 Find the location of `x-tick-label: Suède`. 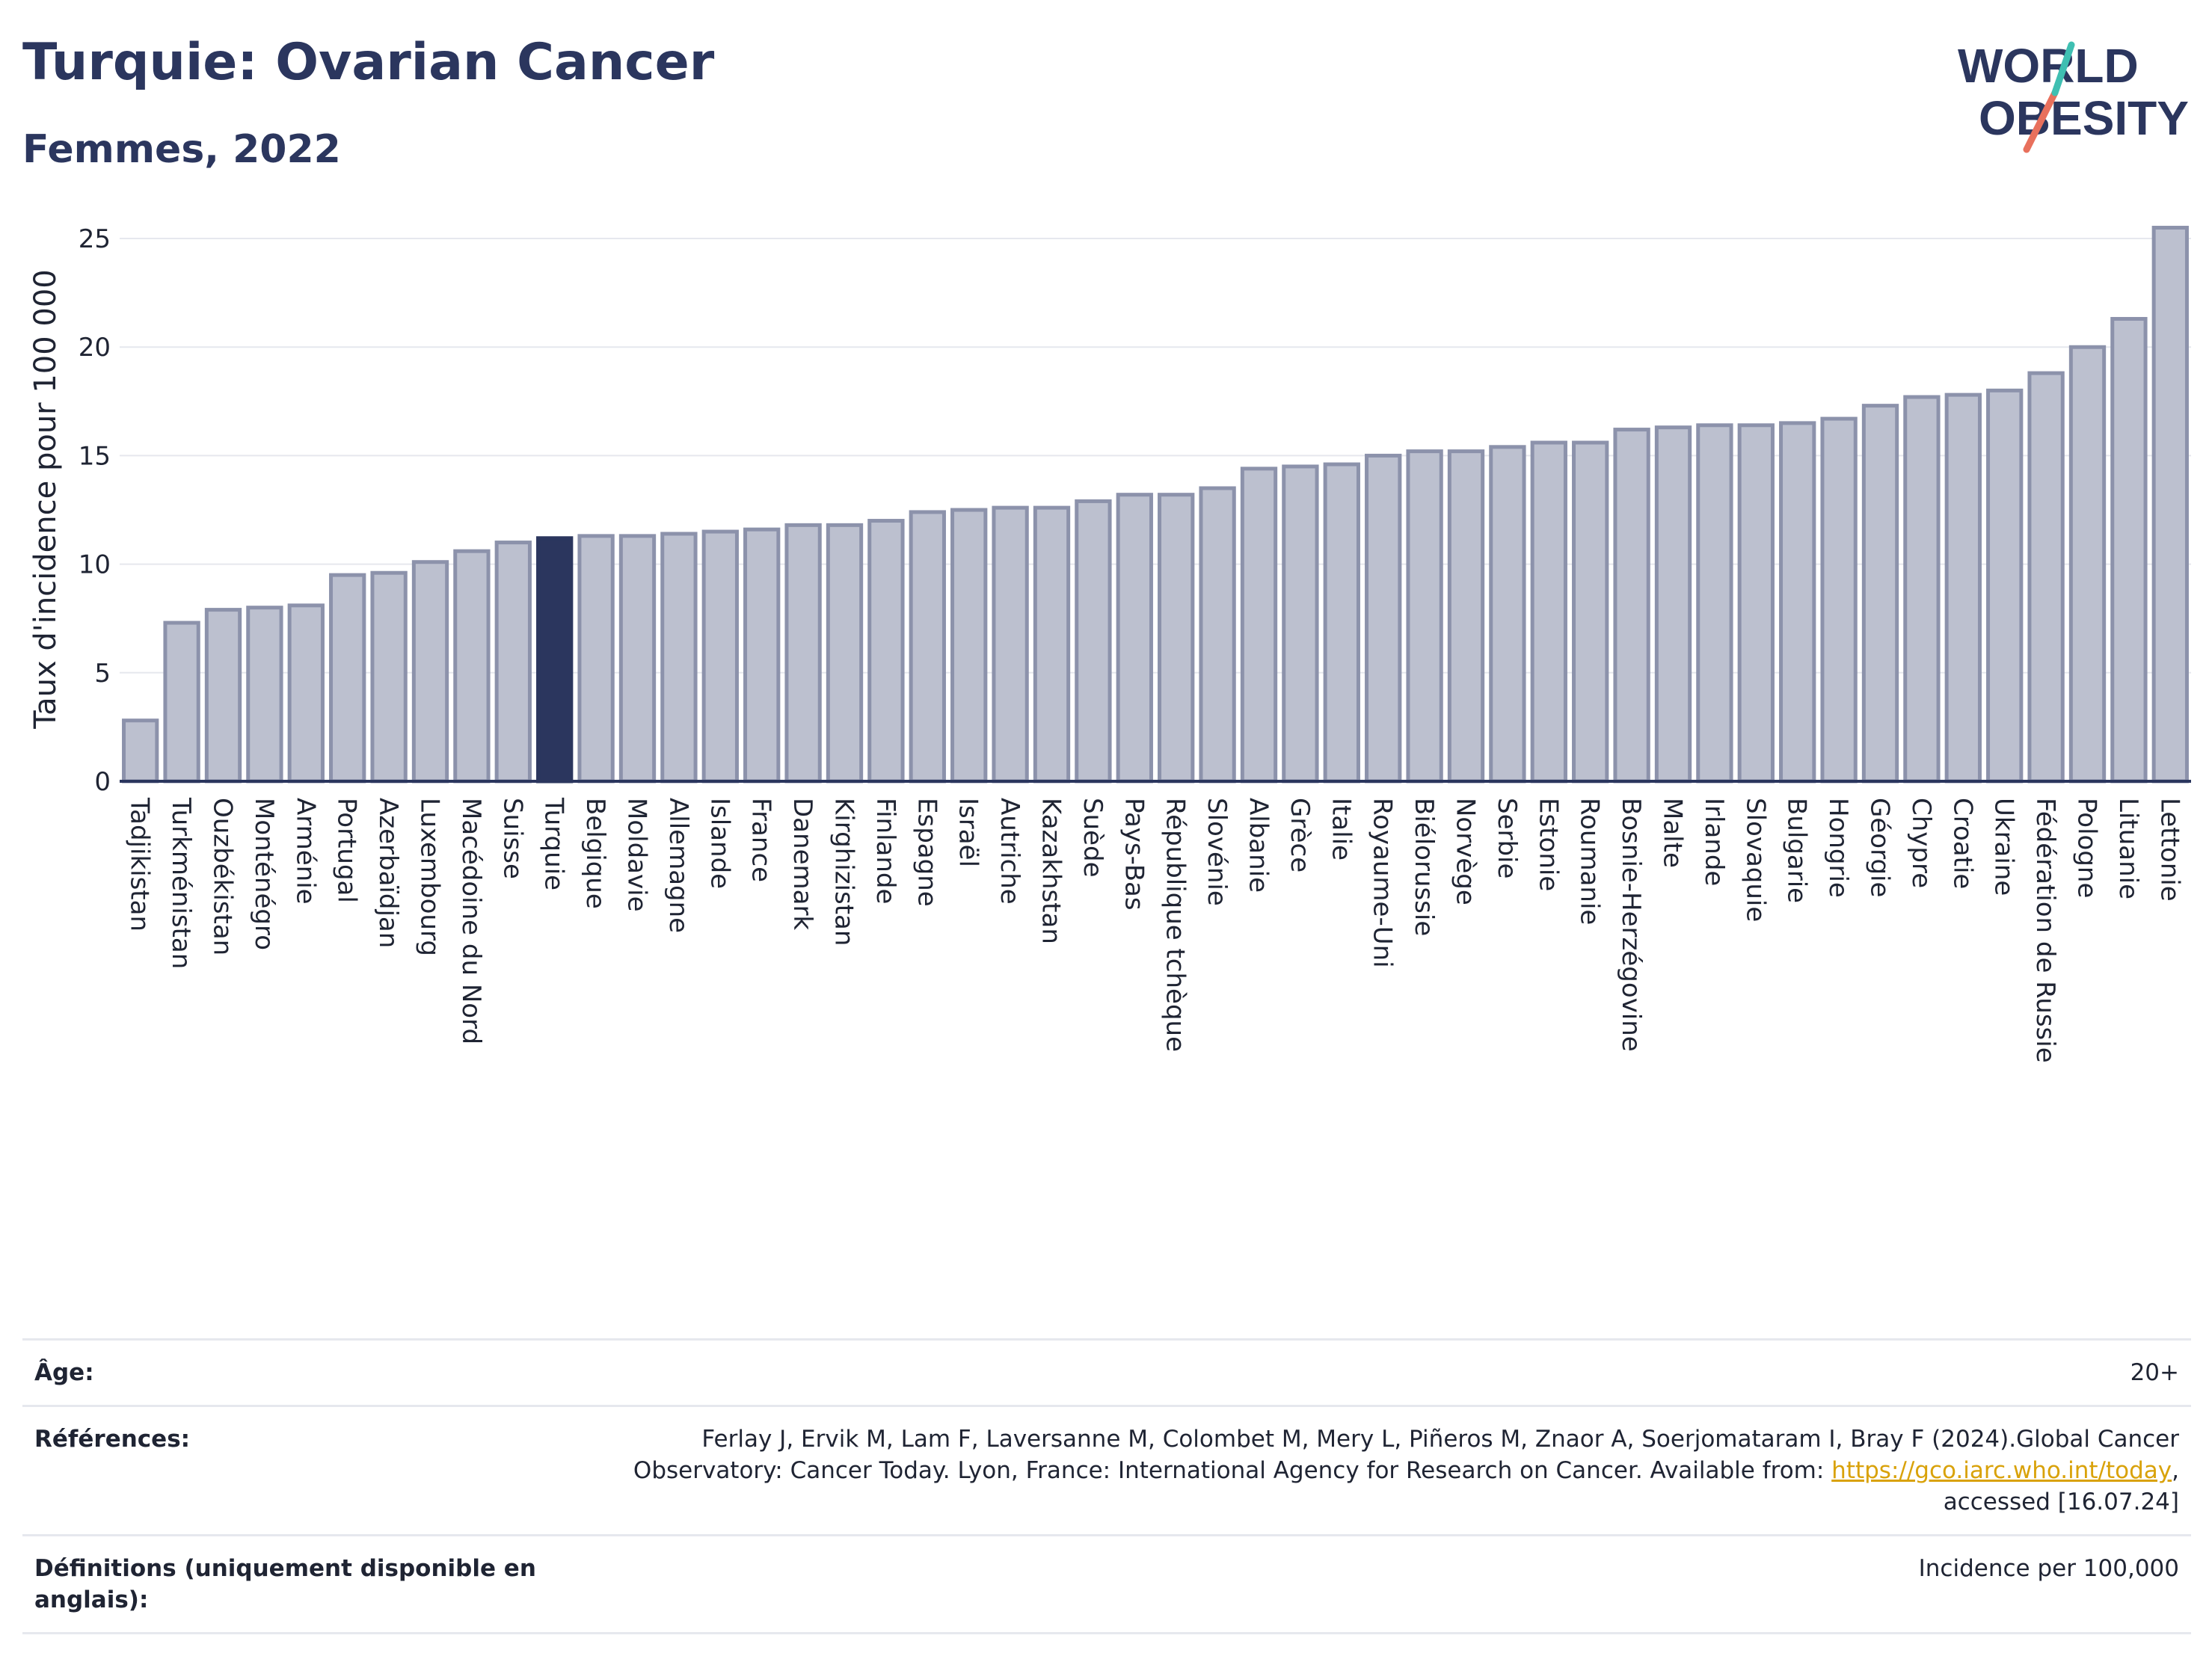

x-tick-label: Suède is located at coordinates (1092, 838).